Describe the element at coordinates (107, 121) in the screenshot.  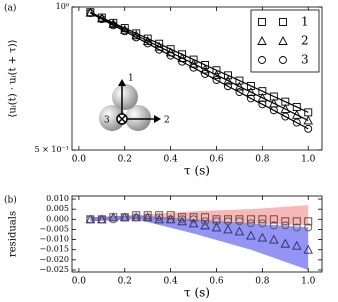
I see `inset-label: 3` at that location.